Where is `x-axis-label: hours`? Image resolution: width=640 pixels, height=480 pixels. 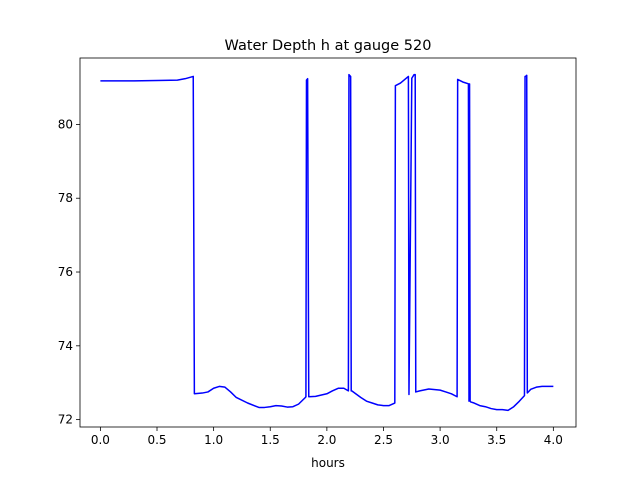 x-axis-label: hours is located at coordinates (328, 463).